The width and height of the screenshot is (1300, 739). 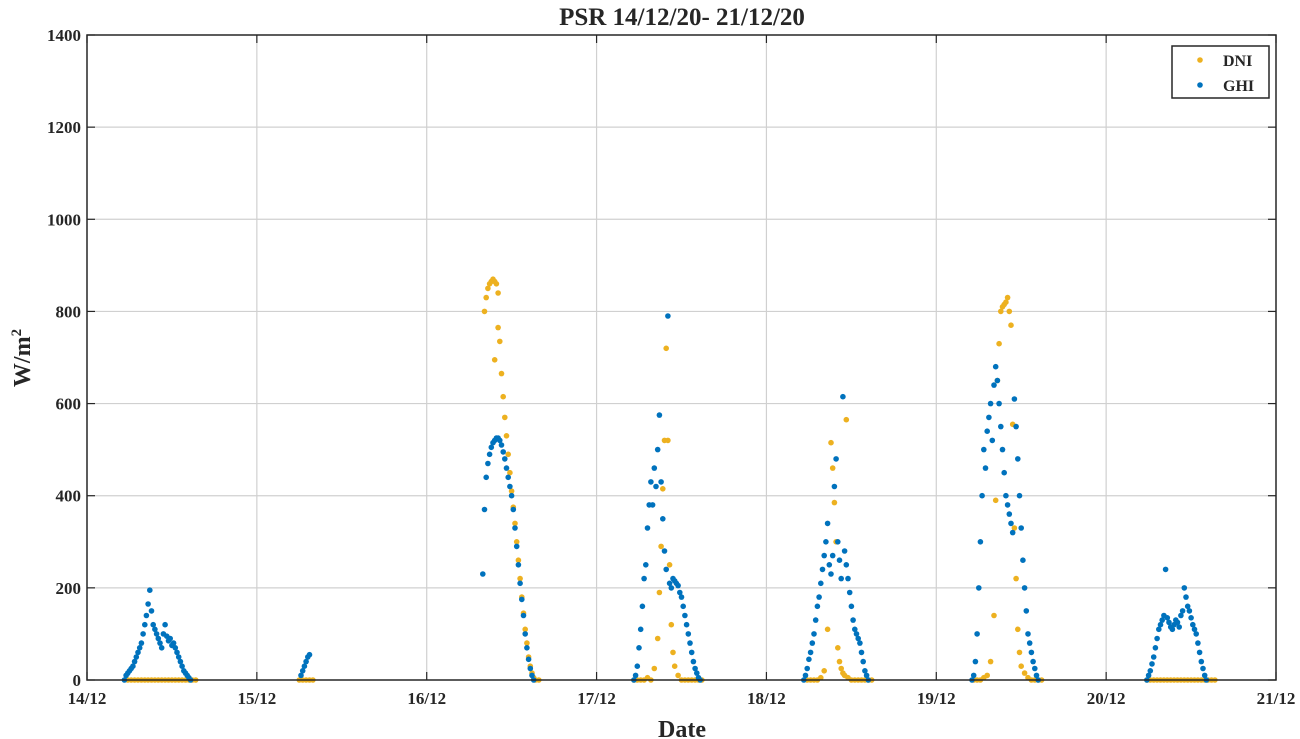 I want to click on chart-title: PSR 14/12/20- 21/12/20, so click(x=682, y=17).